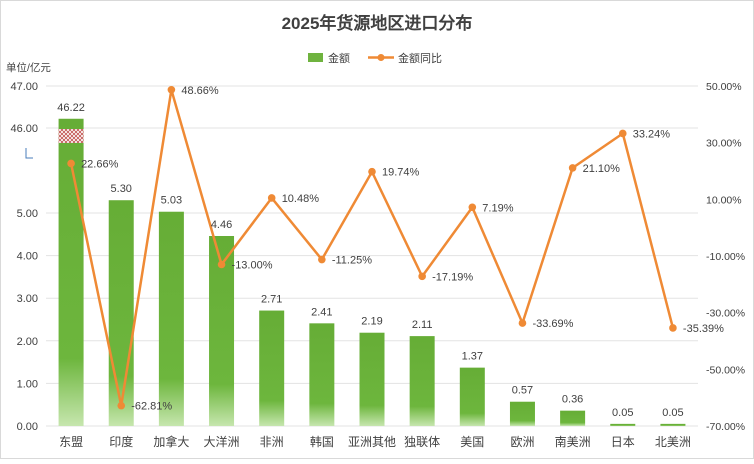 This screenshot has width=754, height=464. Describe the element at coordinates (572, 400) in the screenshot. I see `bar-value-label: 0.36` at that location.